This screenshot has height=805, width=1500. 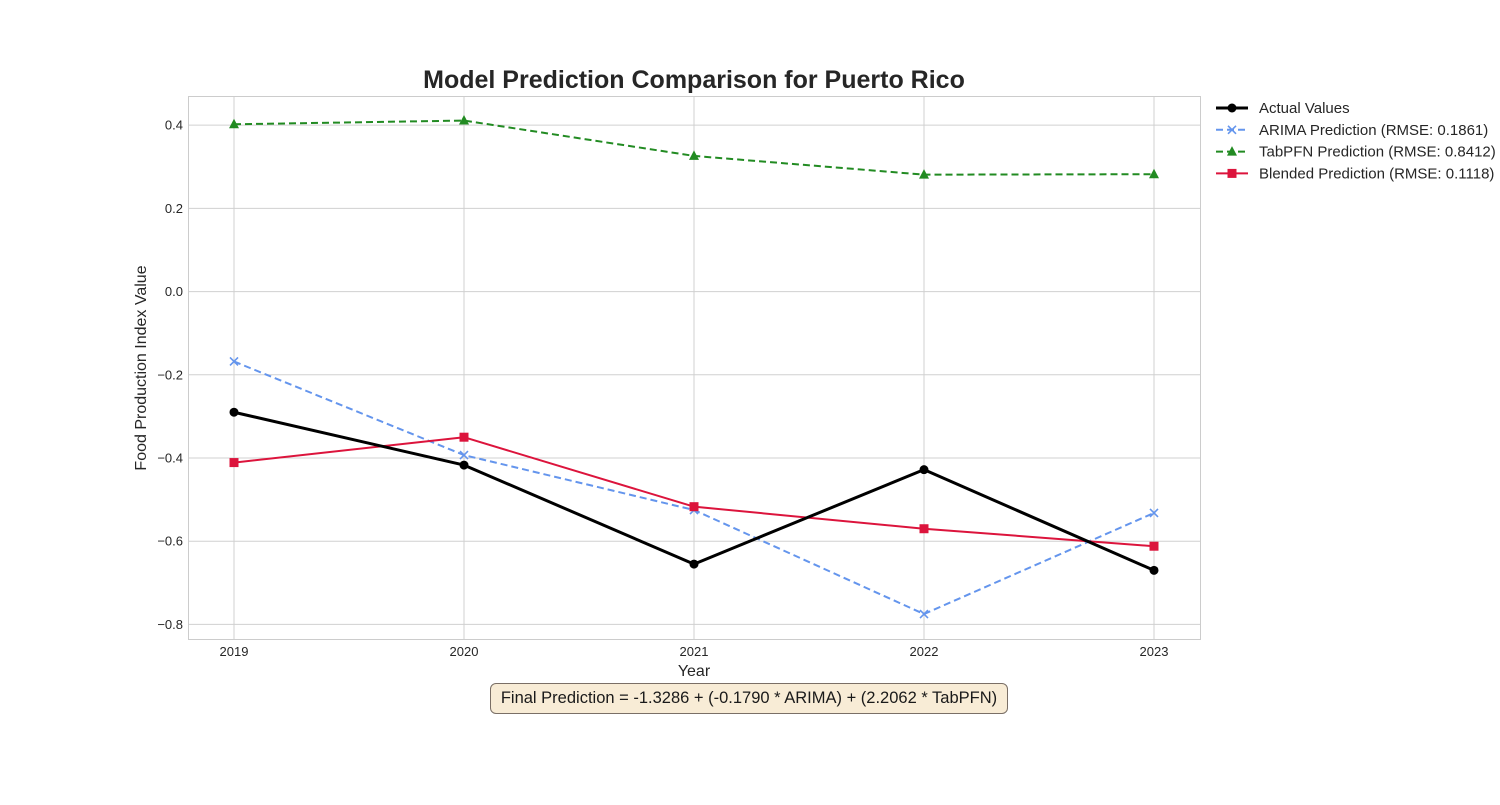 I want to click on y-tick-label: −0.6, so click(x=170, y=541).